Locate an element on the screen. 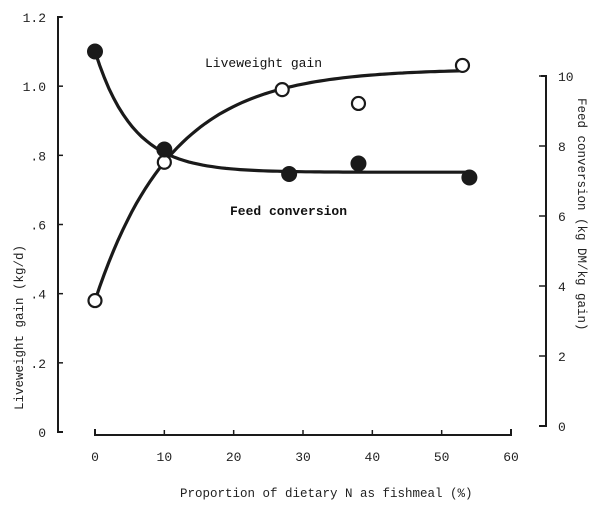 Image resolution: width=600 pixels, height=506 pixels. x-tick-label: 50 is located at coordinates (442, 457).